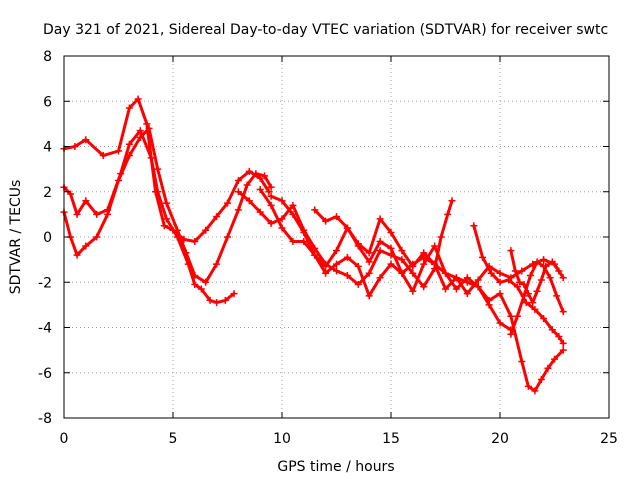  I want to click on y-tick-label: -8, so click(45, 419).